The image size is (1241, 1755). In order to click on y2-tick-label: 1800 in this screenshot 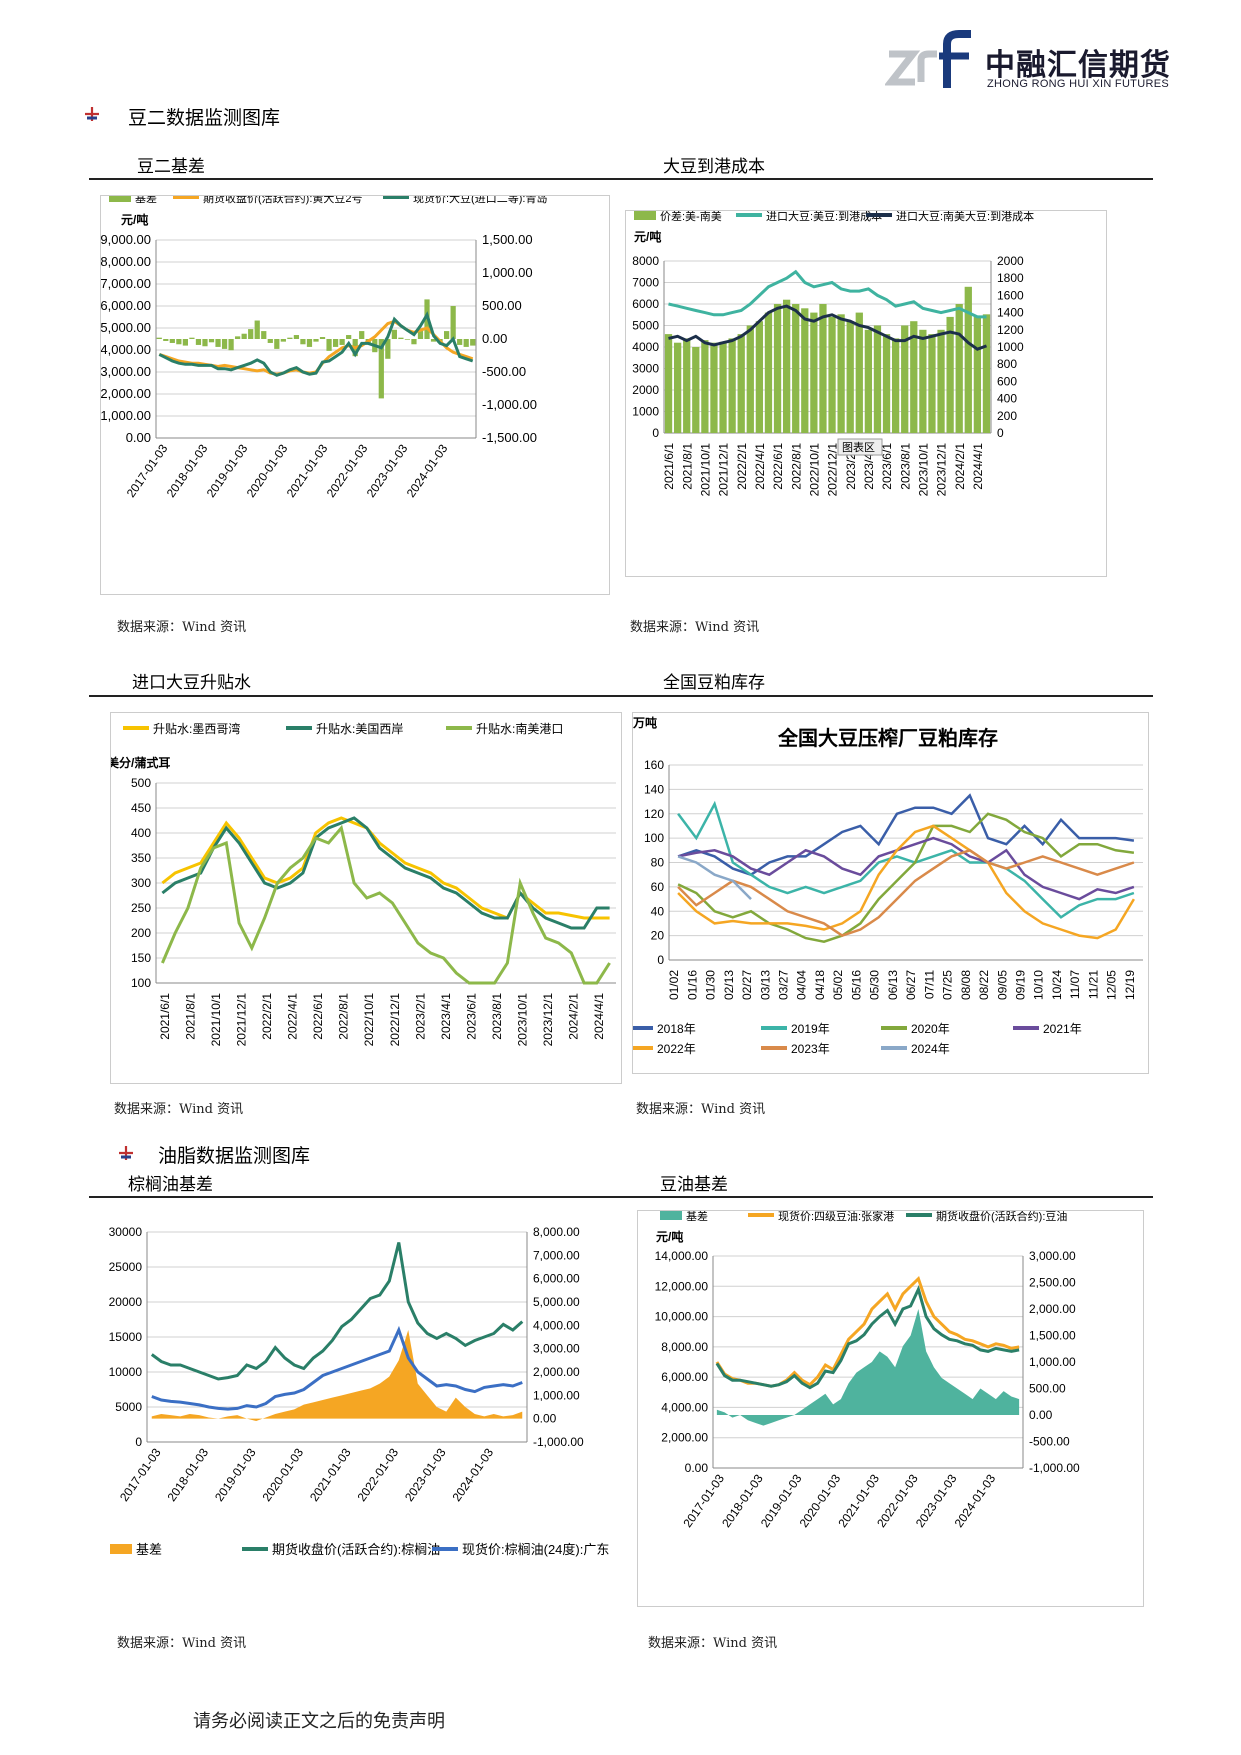, I will do `click(1010, 278)`.